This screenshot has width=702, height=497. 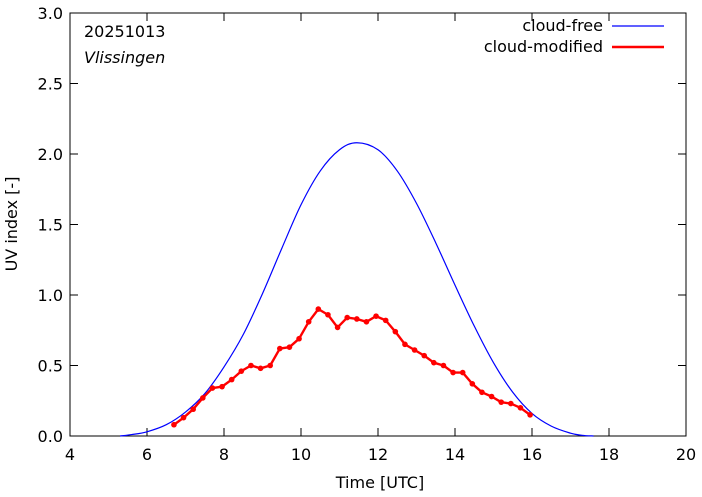 What do you see at coordinates (378, 454) in the screenshot?
I see `x-tick-label: 12` at bounding box center [378, 454].